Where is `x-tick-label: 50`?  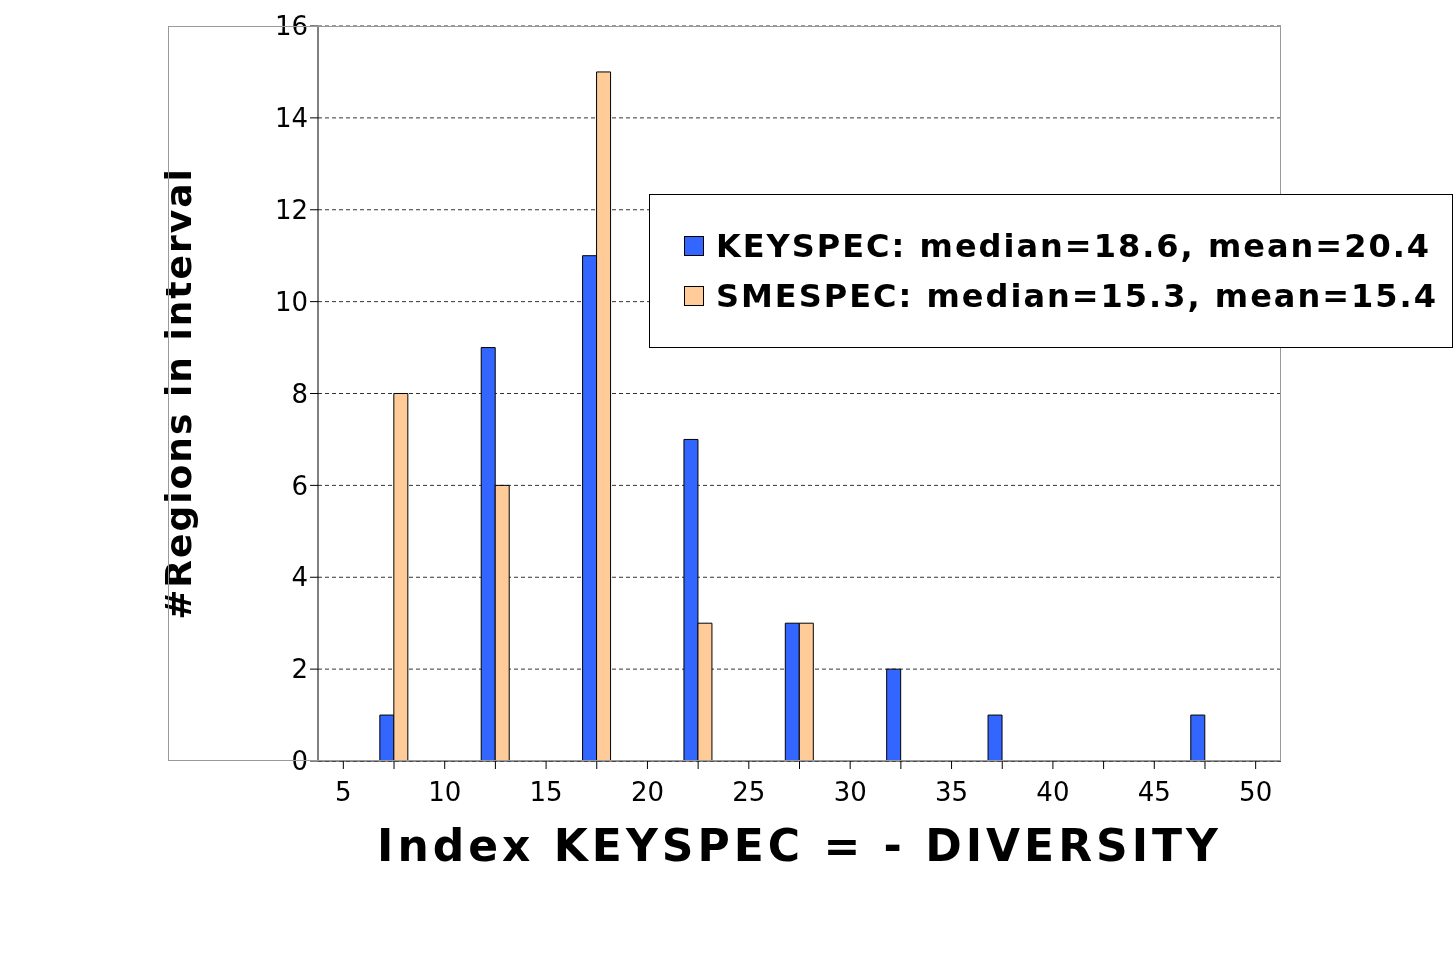
x-tick-label: 50 is located at coordinates (1256, 792).